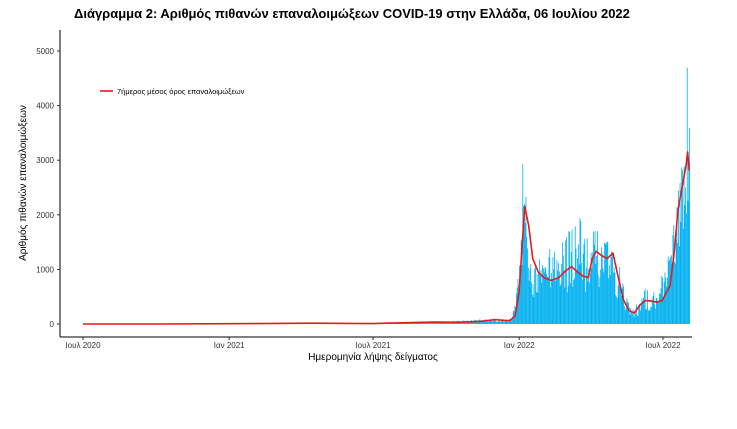 This screenshot has height=429, width=737. What do you see at coordinates (663, 345) in the screenshot?
I see `x-tick-label: Ιουλ 2022` at bounding box center [663, 345].